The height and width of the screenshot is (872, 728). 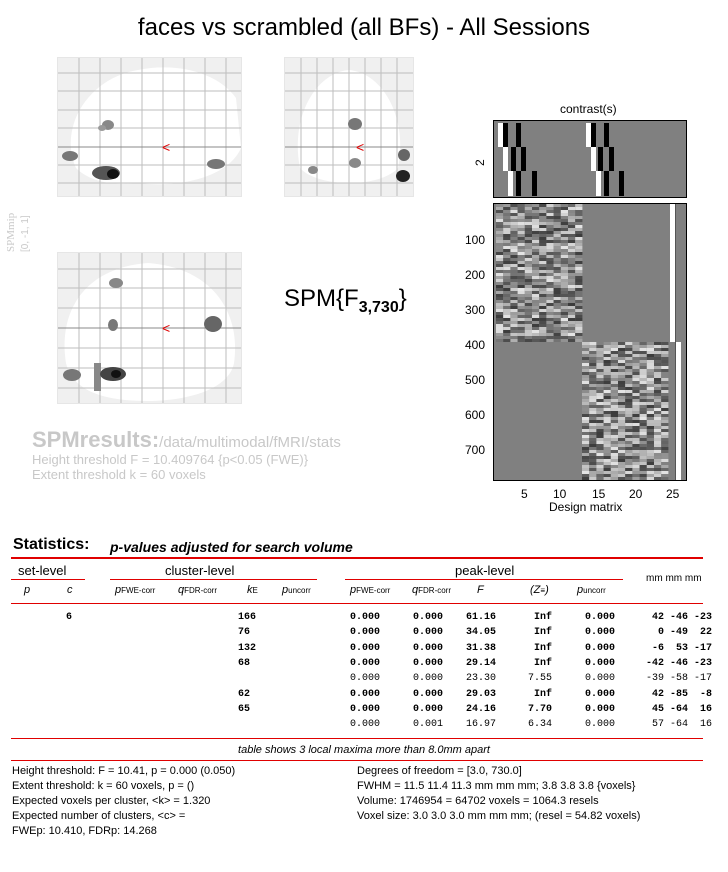 What do you see at coordinates (480, 725) in the screenshot?
I see `table-cell-f: 16.97` at bounding box center [480, 725].